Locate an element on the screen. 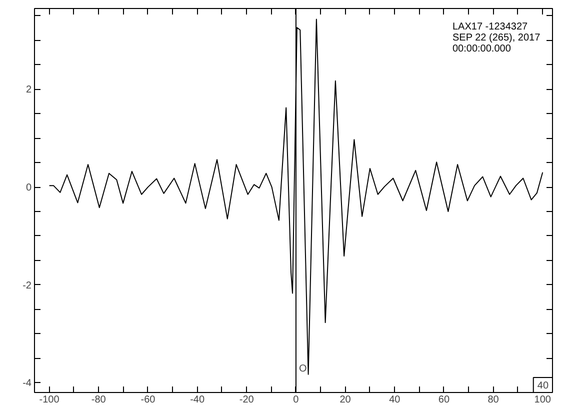 This screenshot has height=419, width=566. y-tick-label: 0 is located at coordinates (29, 188).